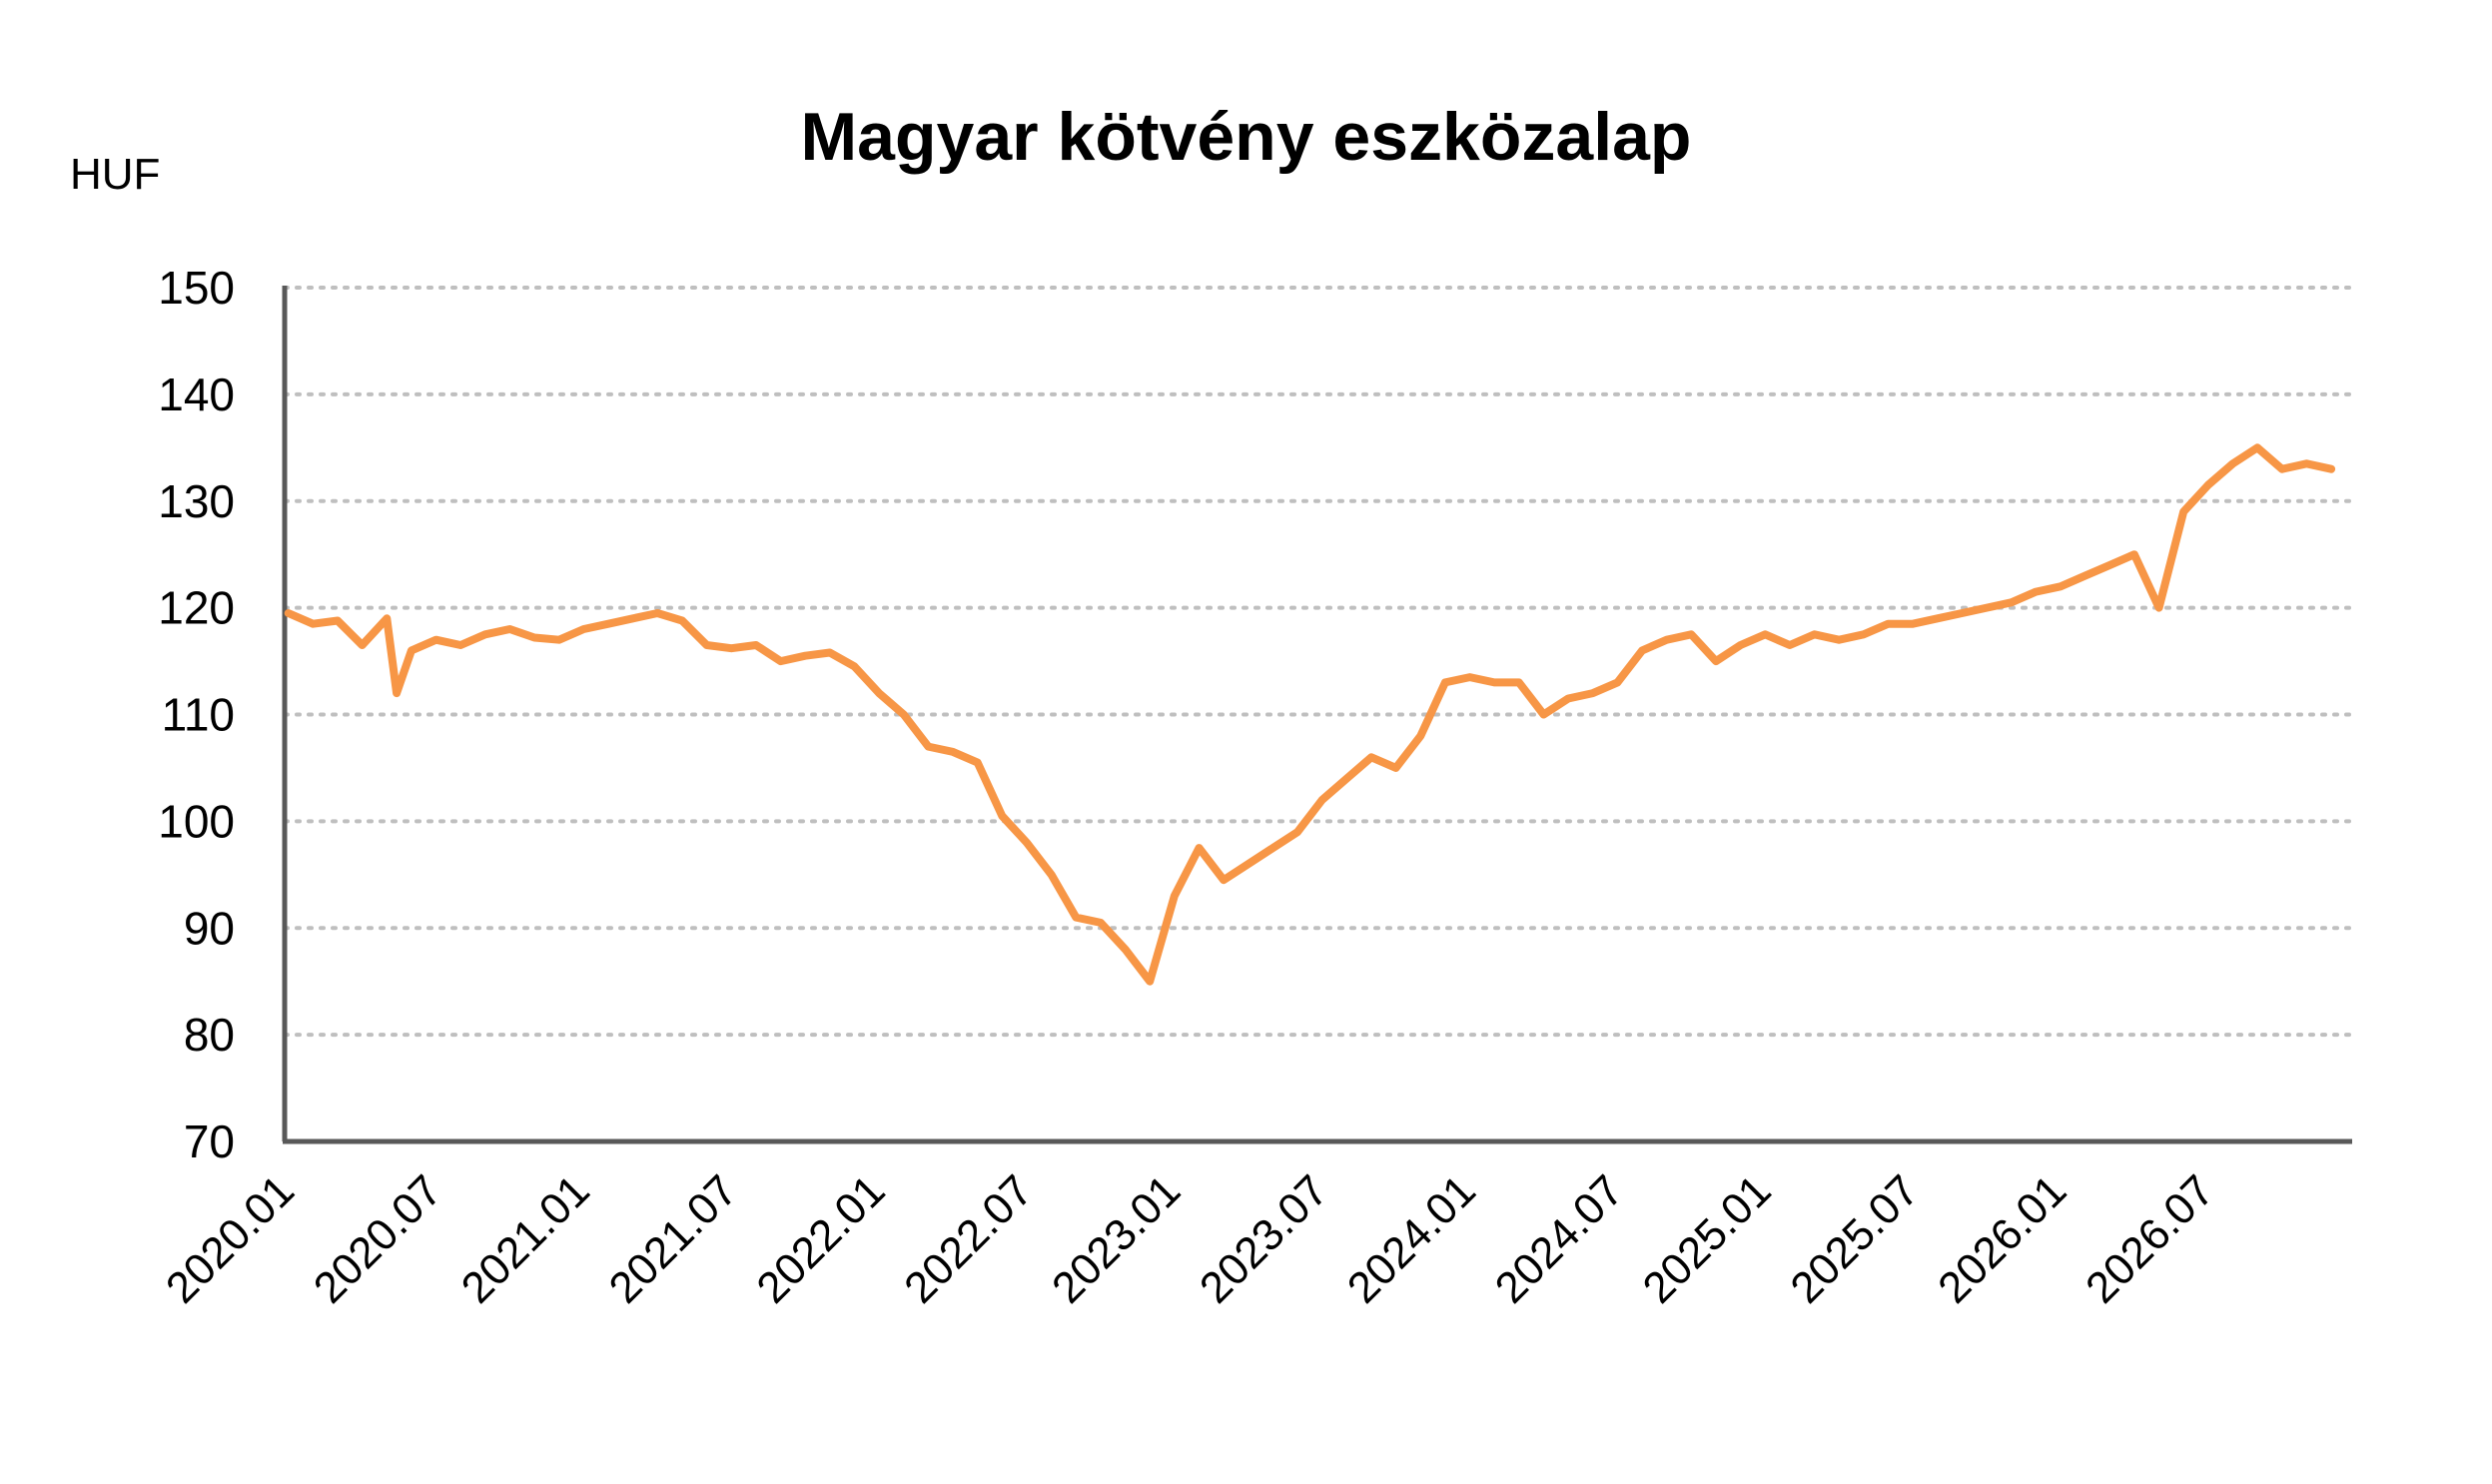 The height and width of the screenshot is (1484, 2492). Describe the element at coordinates (378, 1238) in the screenshot. I see `x-tick-label: 2020.07` at that location.